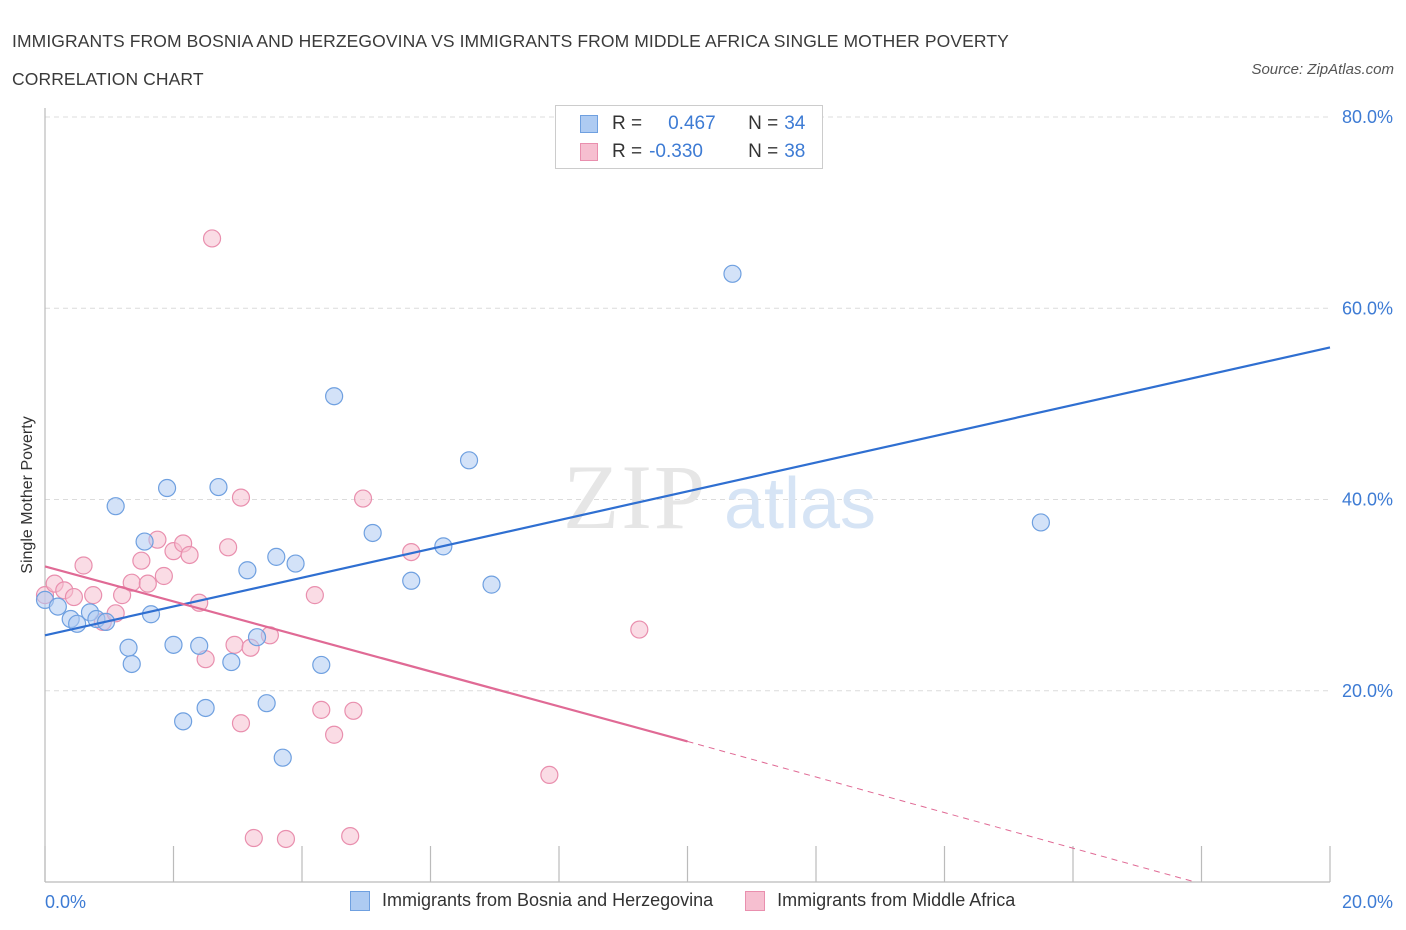 This screenshot has width=1406, height=930. Describe the element at coordinates (1322, 69) in the screenshot. I see `source-label: Source: ZipAtlas.com` at that location.